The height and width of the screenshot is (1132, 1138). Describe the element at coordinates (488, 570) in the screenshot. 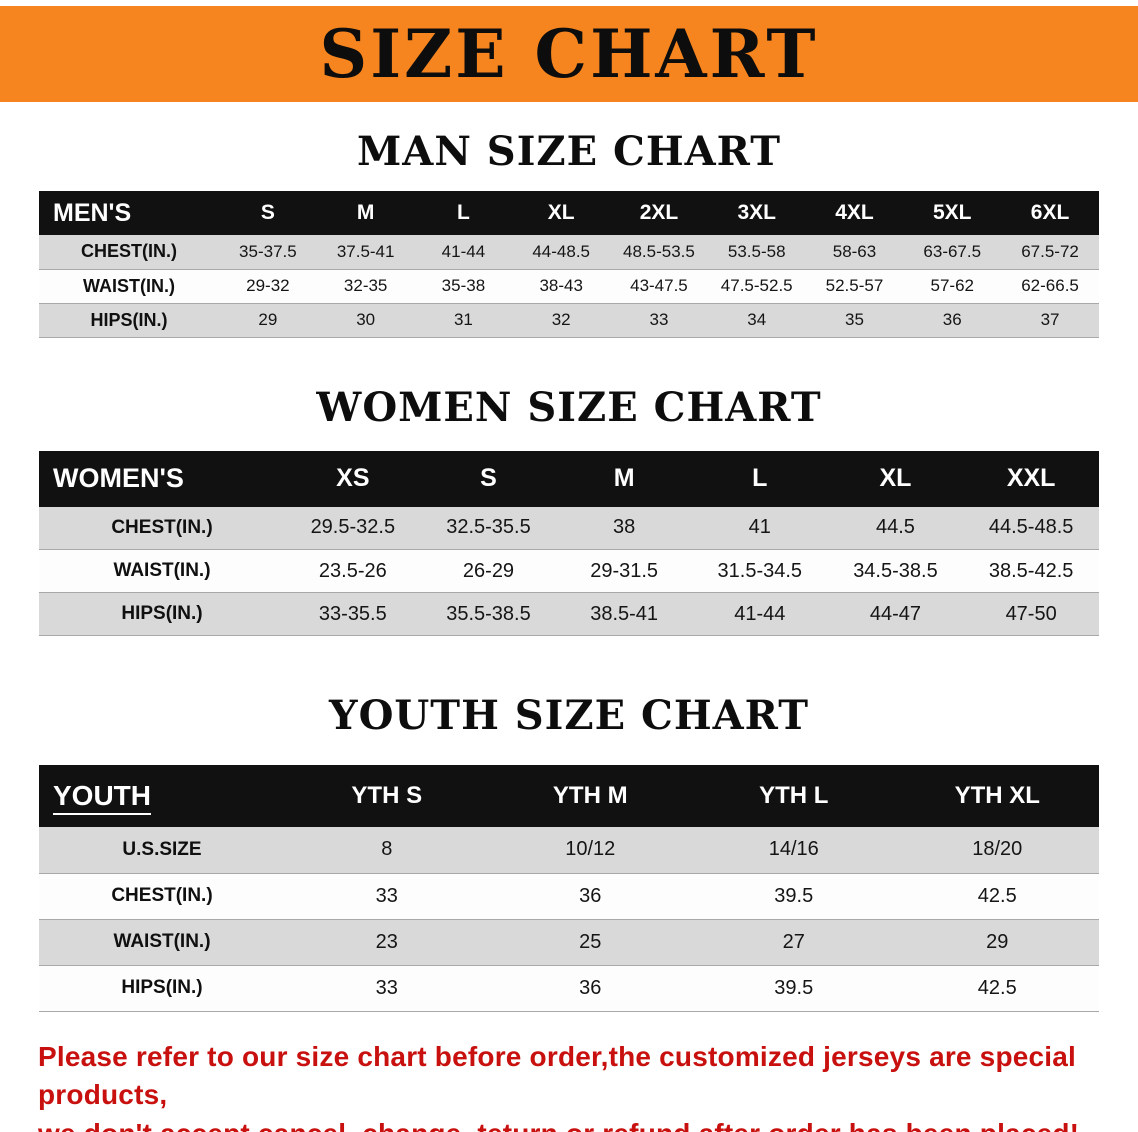

I see `size-value: 26-29` at that location.